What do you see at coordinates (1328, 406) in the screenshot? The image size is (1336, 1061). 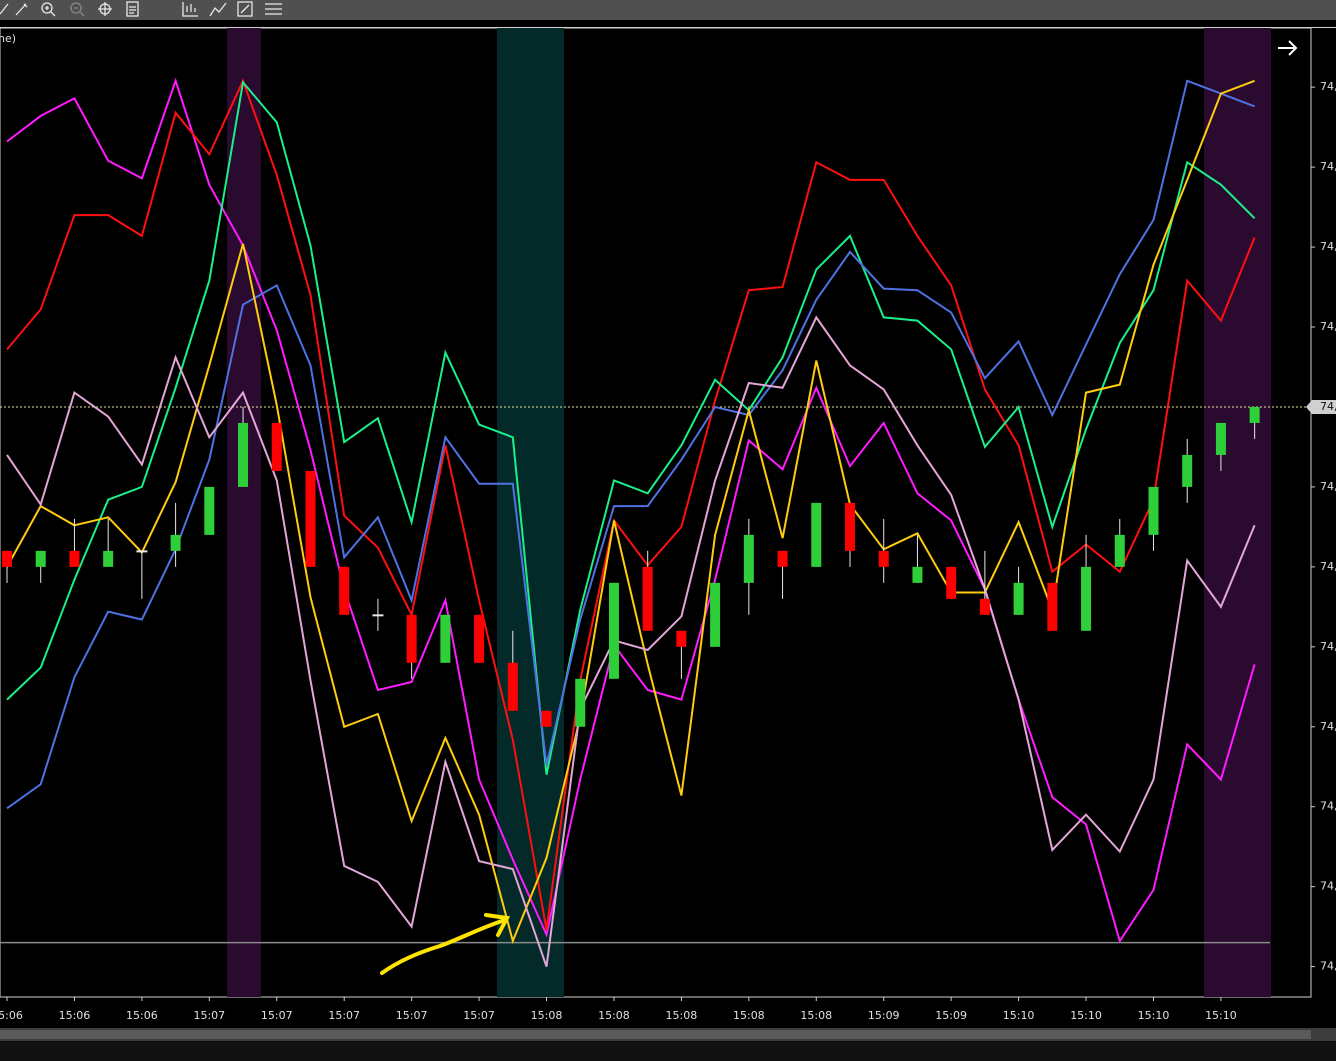 I see `last-price-label: 74,7` at bounding box center [1328, 406].